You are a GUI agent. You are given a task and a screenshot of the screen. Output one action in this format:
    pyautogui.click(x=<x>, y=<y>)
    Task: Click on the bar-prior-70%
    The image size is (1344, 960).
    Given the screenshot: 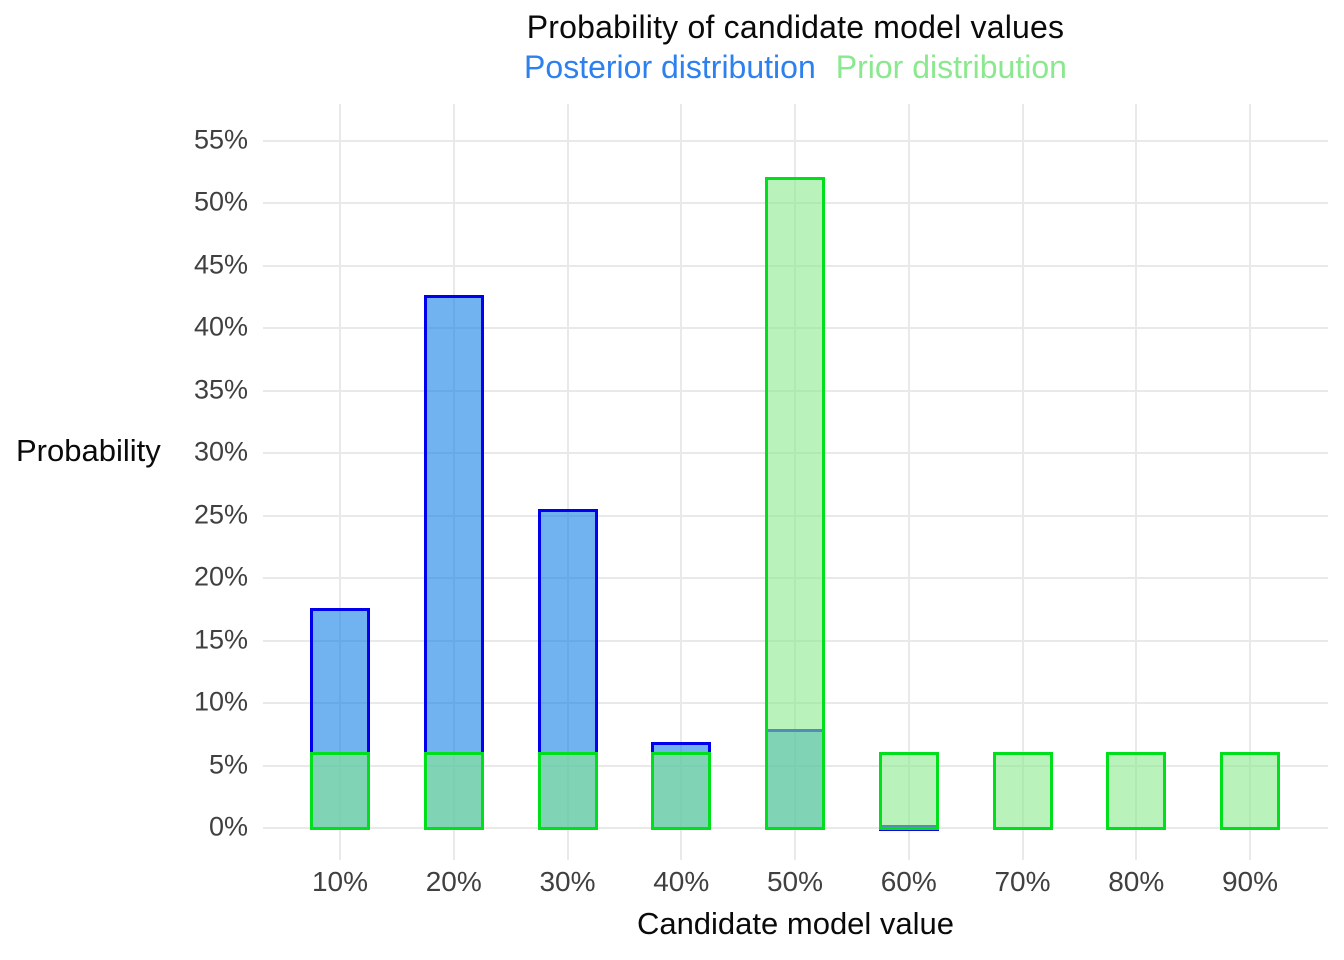 What is the action you would take?
    pyautogui.click(x=1022, y=790)
    